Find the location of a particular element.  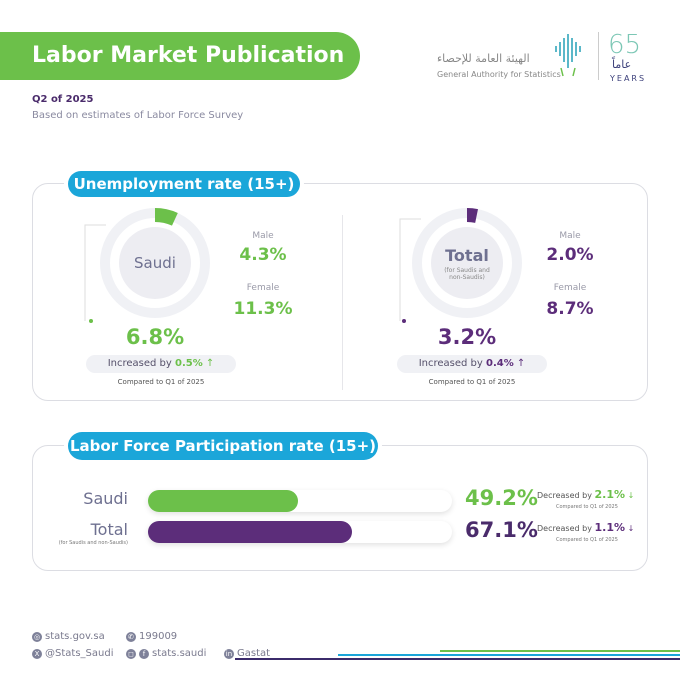

x-icon: X is located at coordinates (37, 653).